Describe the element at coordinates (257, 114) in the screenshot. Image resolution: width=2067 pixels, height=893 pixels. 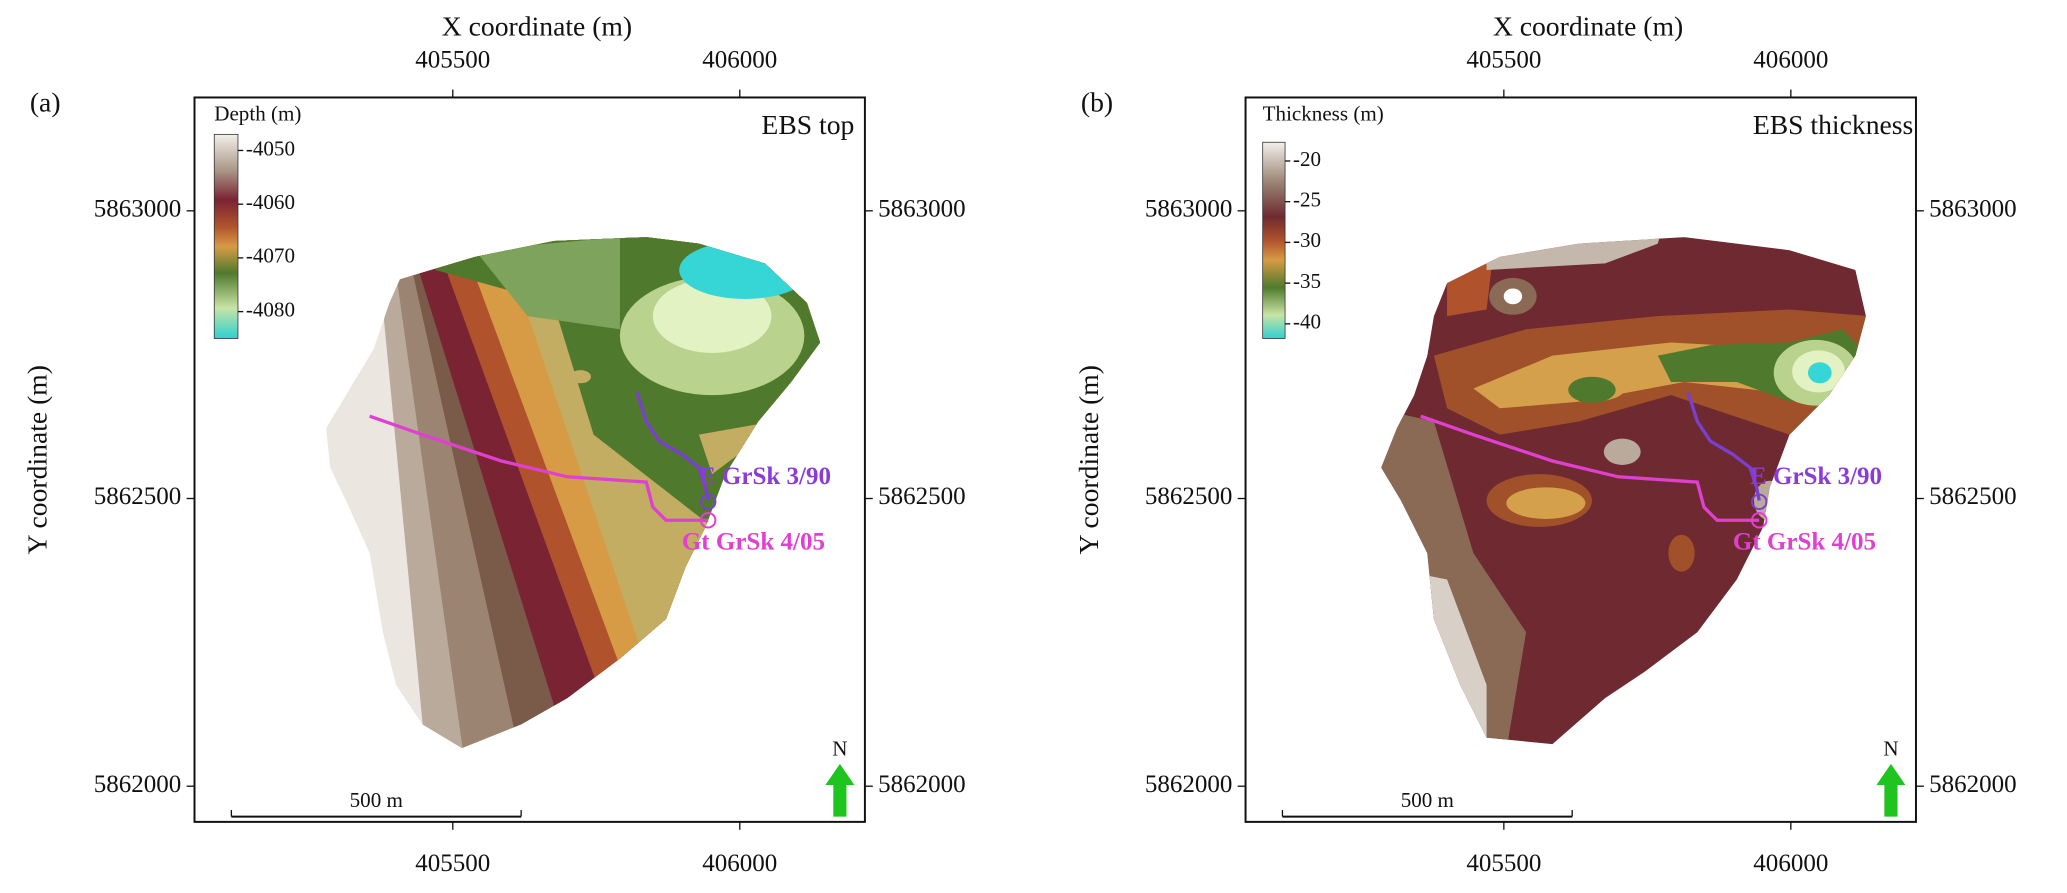
I see `colorbar-title: Depth (m)` at that location.